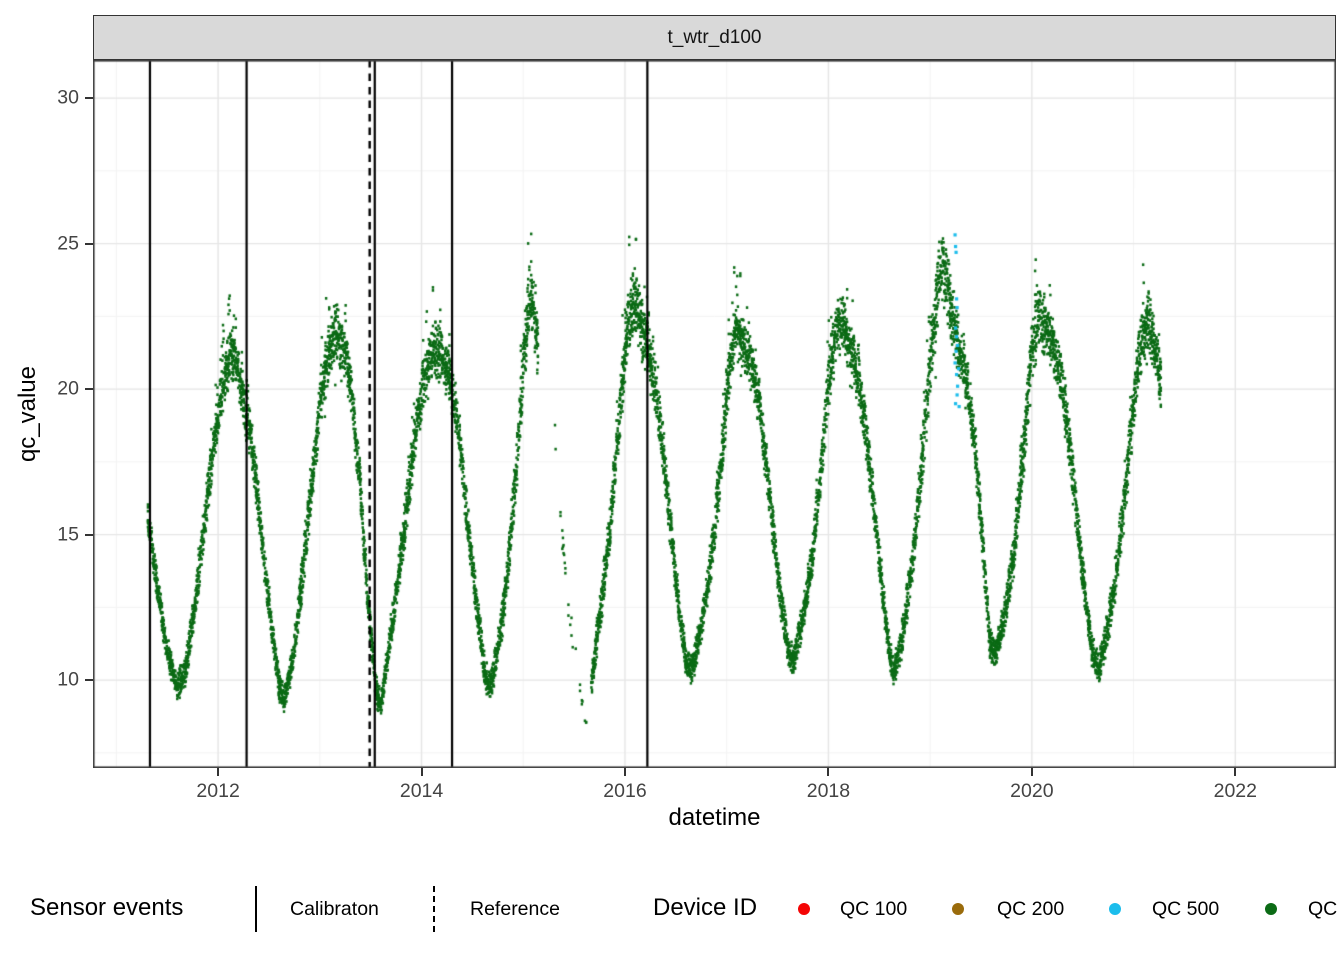 The width and height of the screenshot is (1344, 960). I want to click on legend-item-label: Calibraton, so click(334, 909).